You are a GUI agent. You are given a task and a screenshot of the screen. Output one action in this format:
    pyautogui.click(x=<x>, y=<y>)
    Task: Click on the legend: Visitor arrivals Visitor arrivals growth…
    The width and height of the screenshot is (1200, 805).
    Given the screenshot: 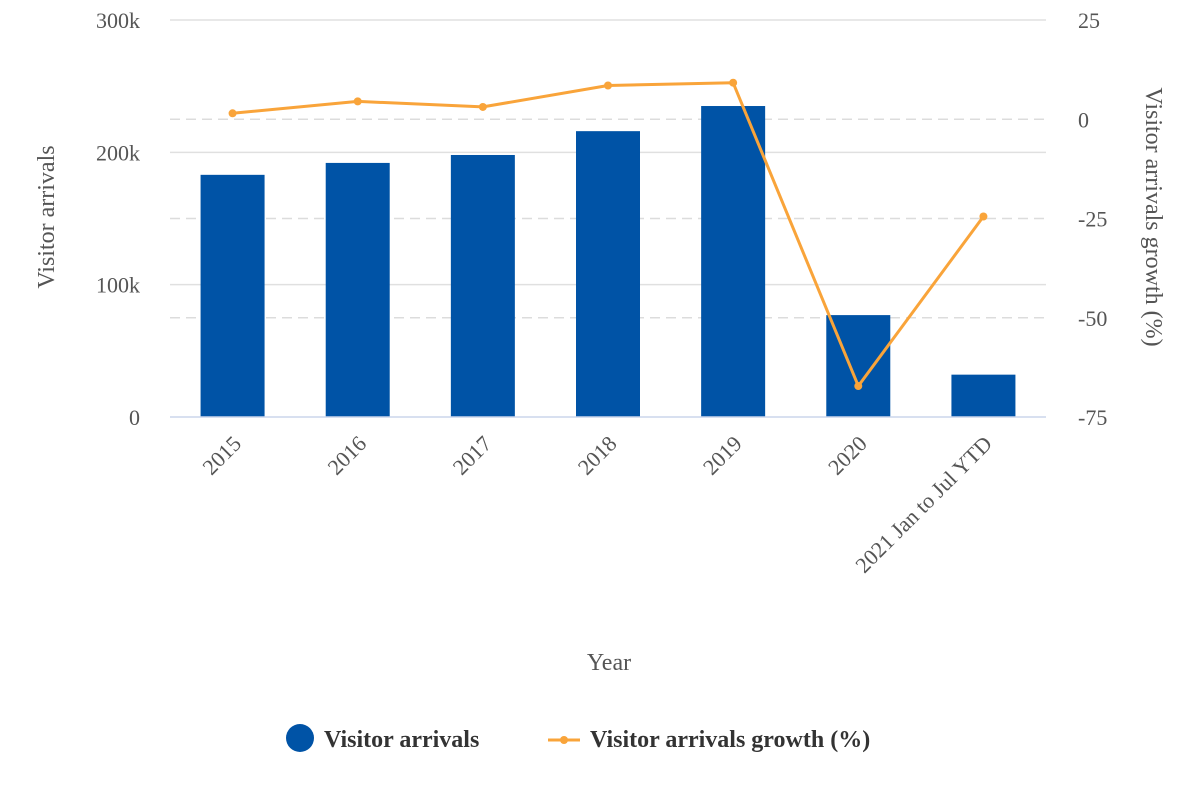 What is the action you would take?
    pyautogui.click(x=578, y=738)
    